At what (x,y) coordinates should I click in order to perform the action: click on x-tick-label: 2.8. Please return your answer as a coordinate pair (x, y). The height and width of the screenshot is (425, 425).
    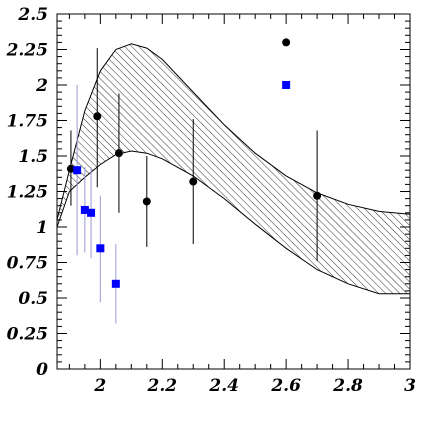
    Looking at the image, I should click on (347, 386).